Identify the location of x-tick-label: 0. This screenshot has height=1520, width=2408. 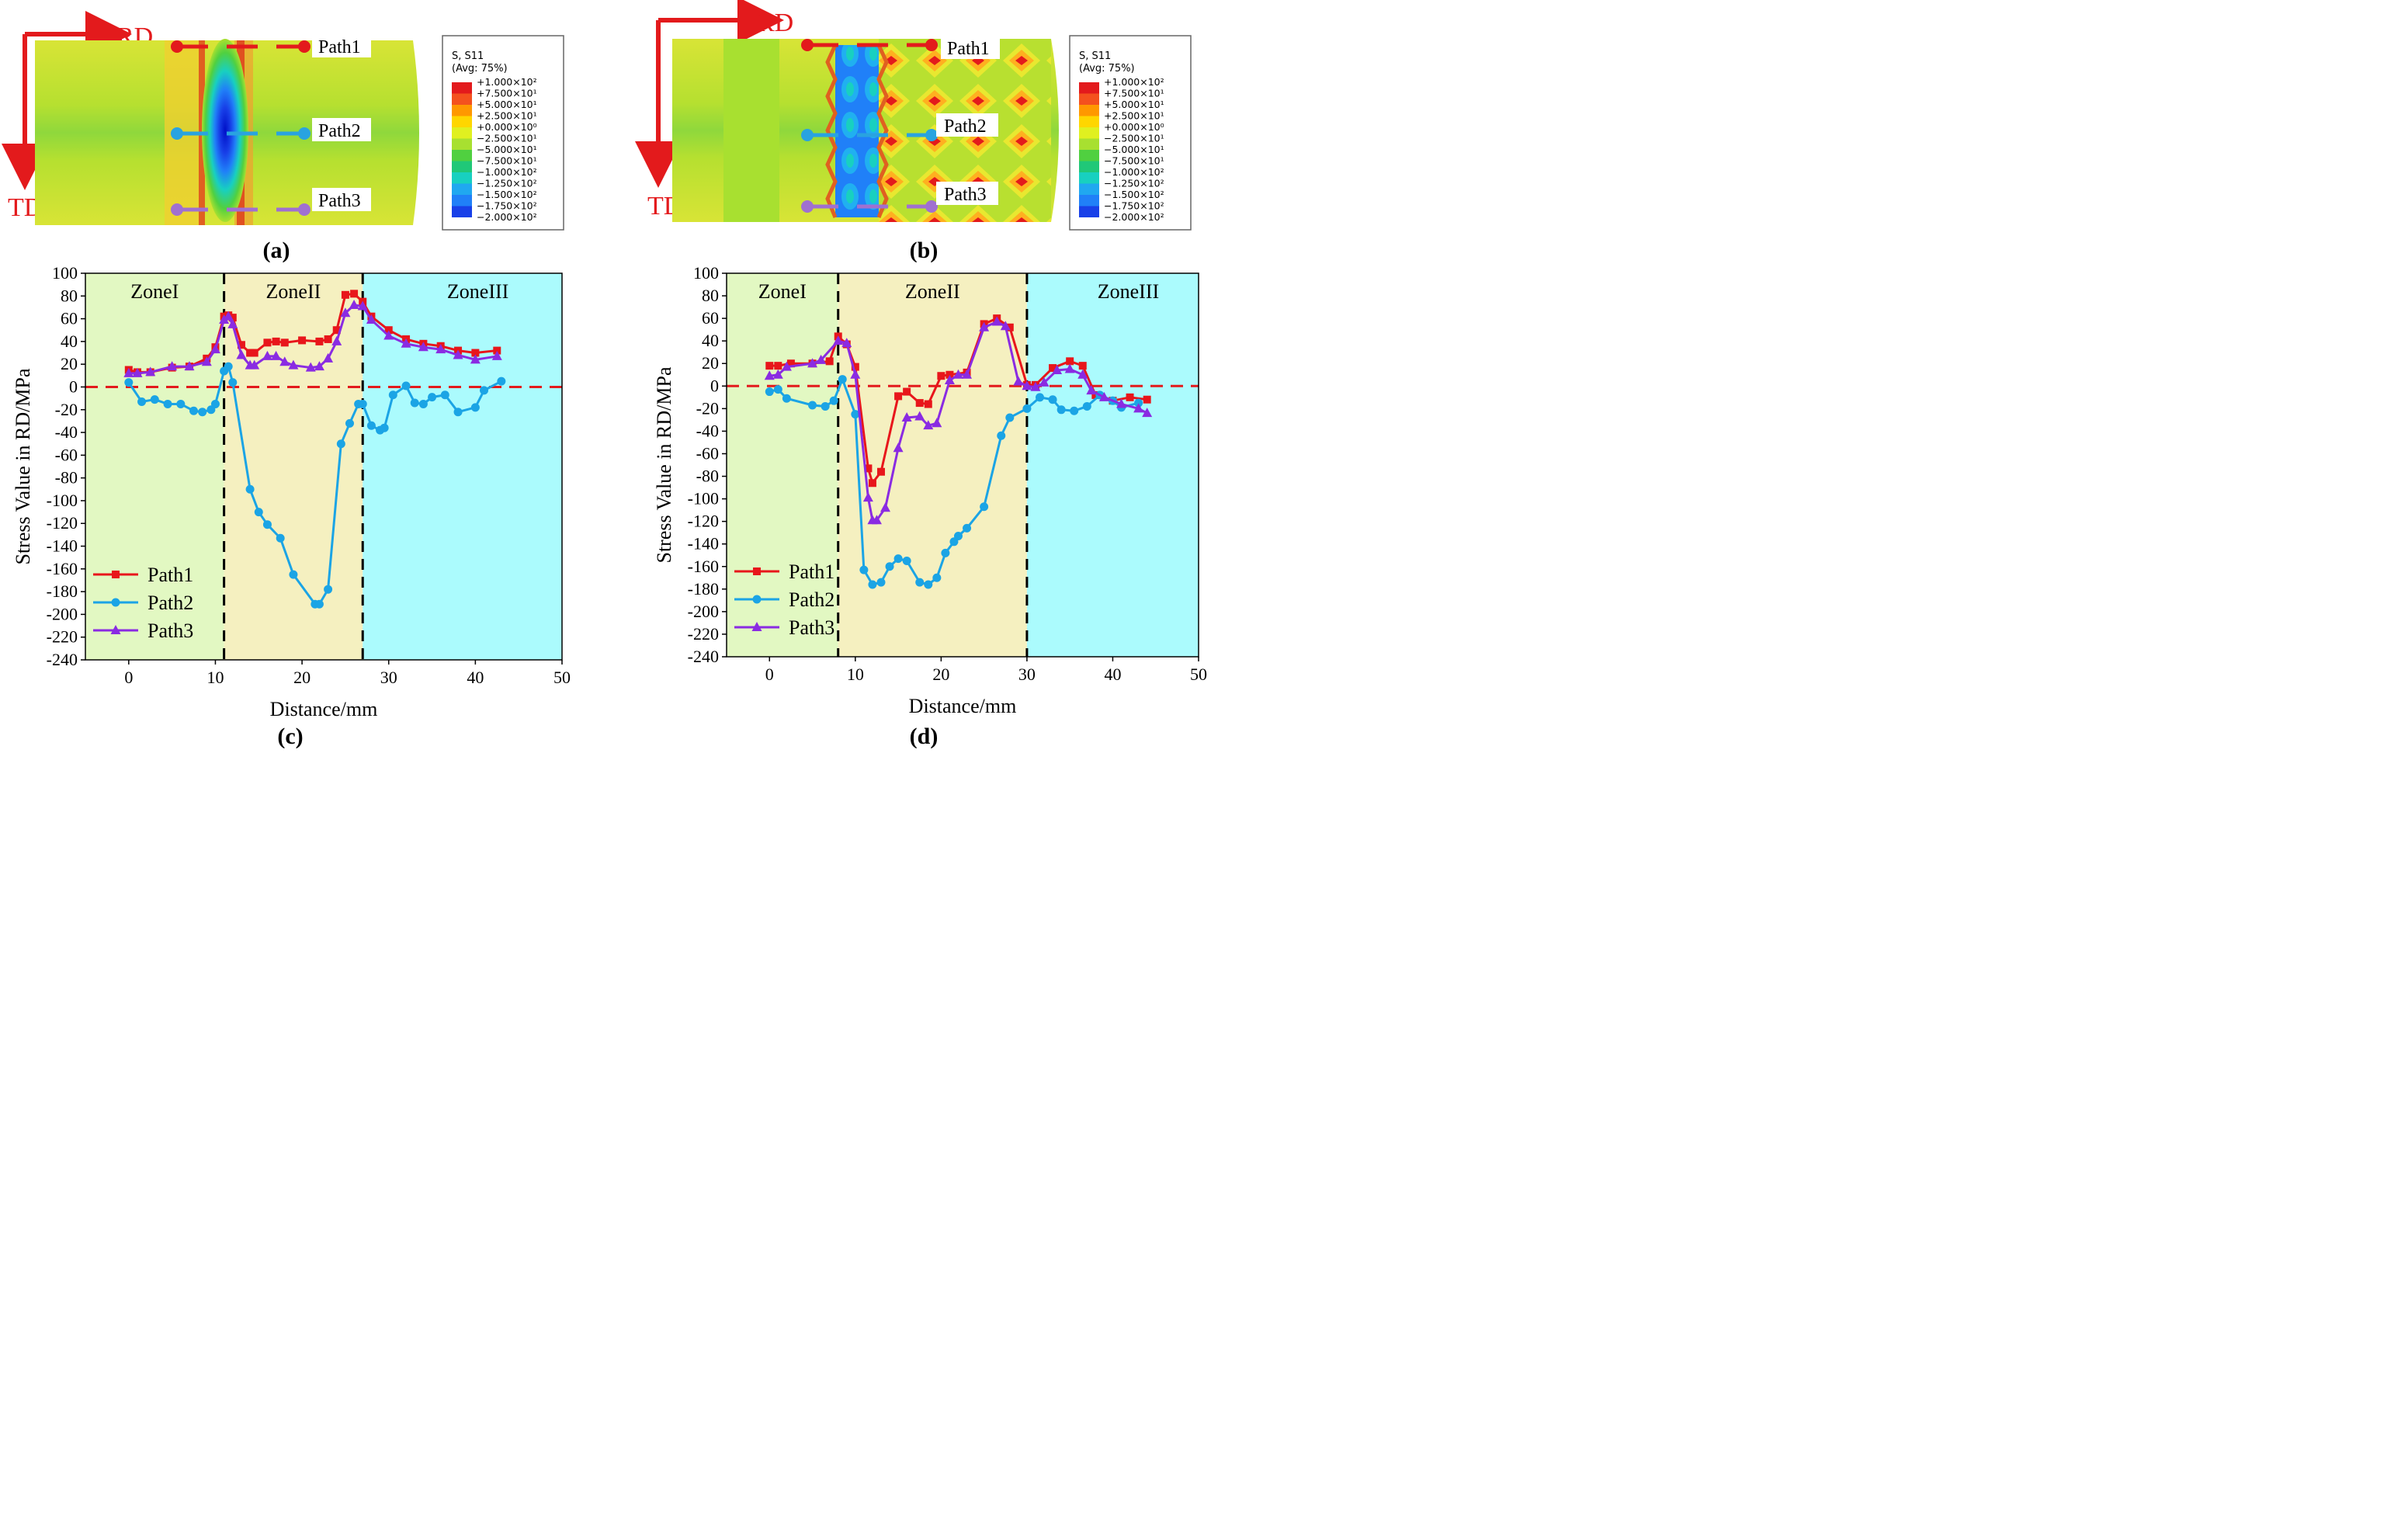
(128, 677).